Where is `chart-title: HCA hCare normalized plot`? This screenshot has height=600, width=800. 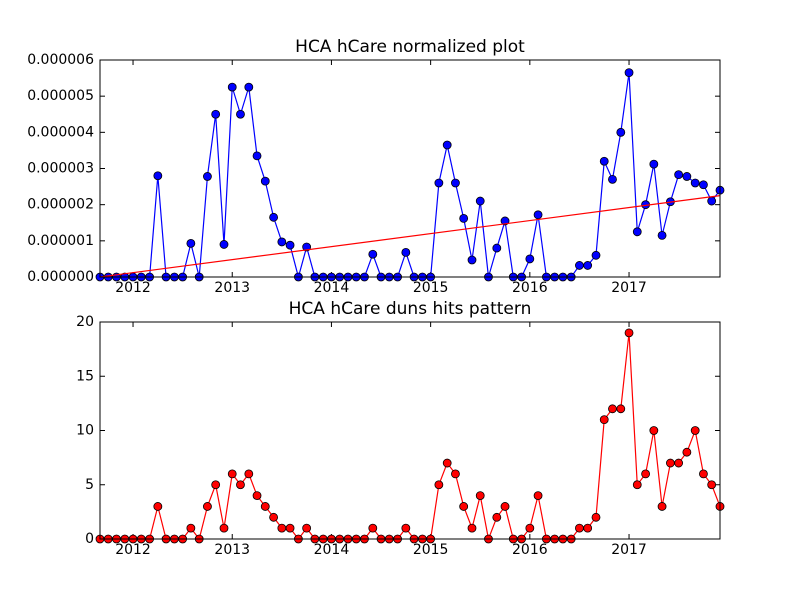 chart-title: HCA hCare normalized plot is located at coordinates (410, 47).